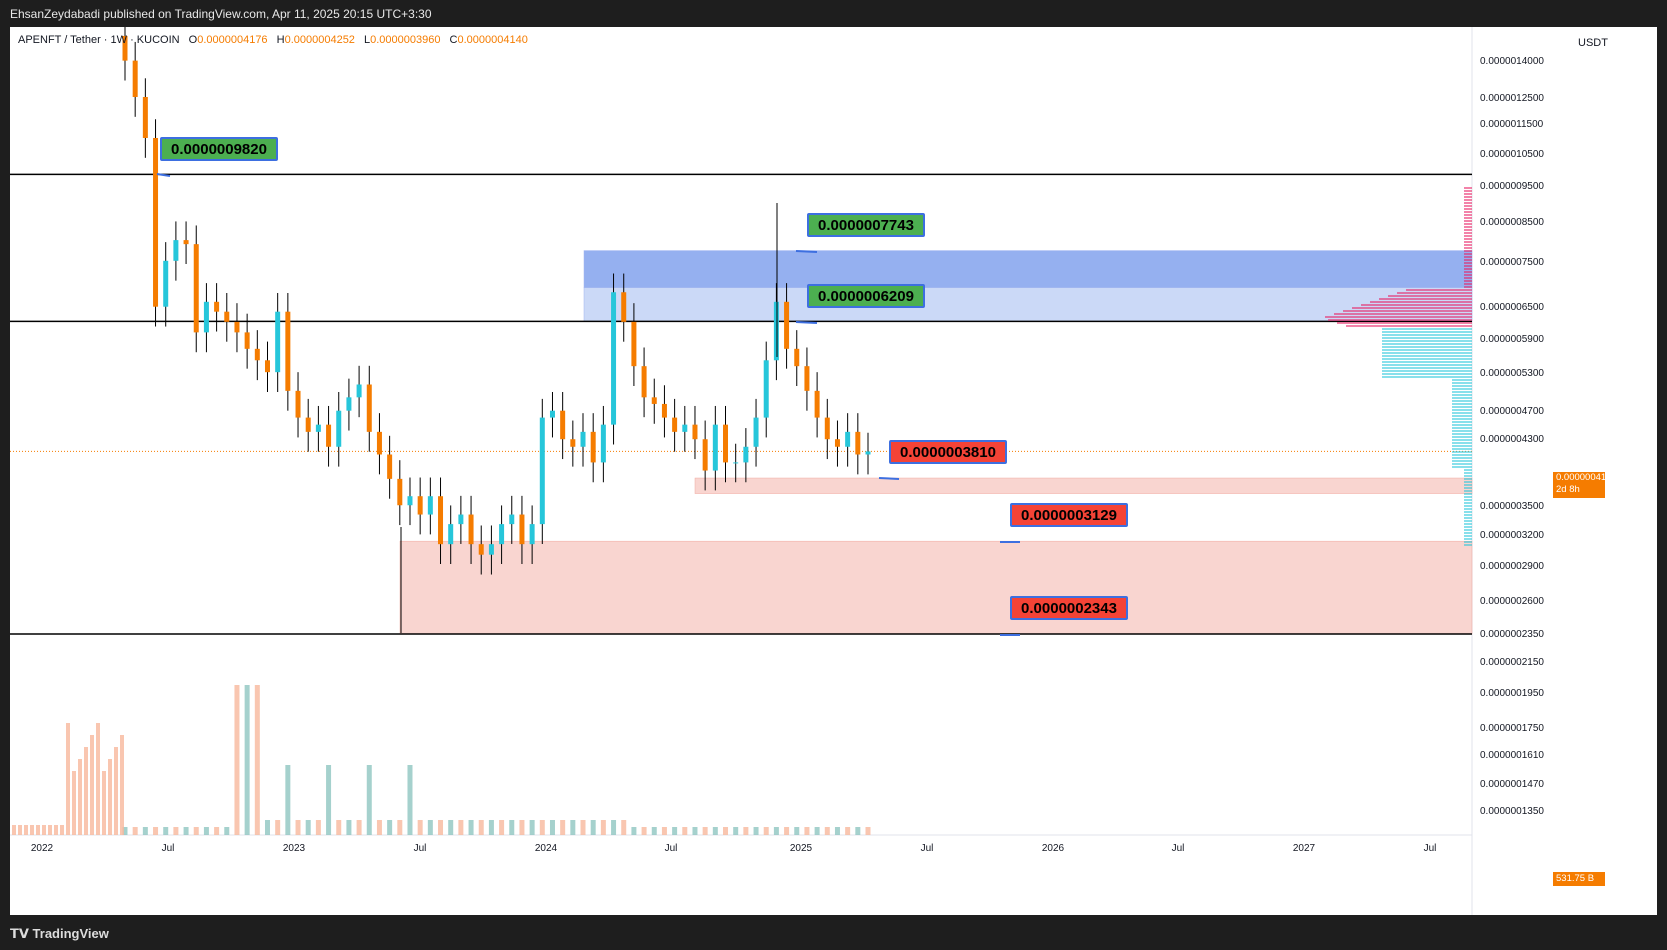 The height and width of the screenshot is (950, 1667). What do you see at coordinates (280, 40) in the screenshot?
I see `high-label: H` at bounding box center [280, 40].